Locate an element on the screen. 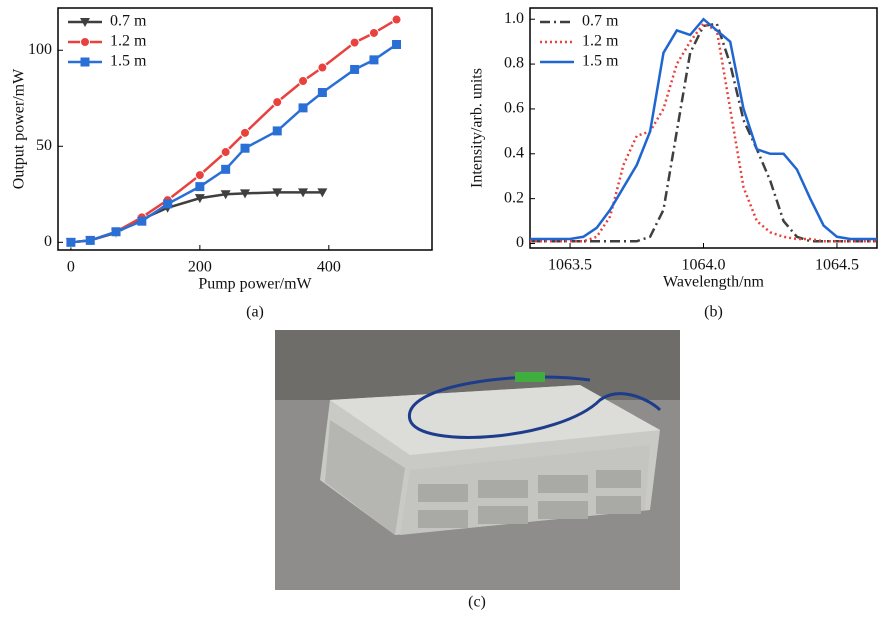 The image size is (878, 625). x-tick-label: 1064.0 is located at coordinates (704, 265).